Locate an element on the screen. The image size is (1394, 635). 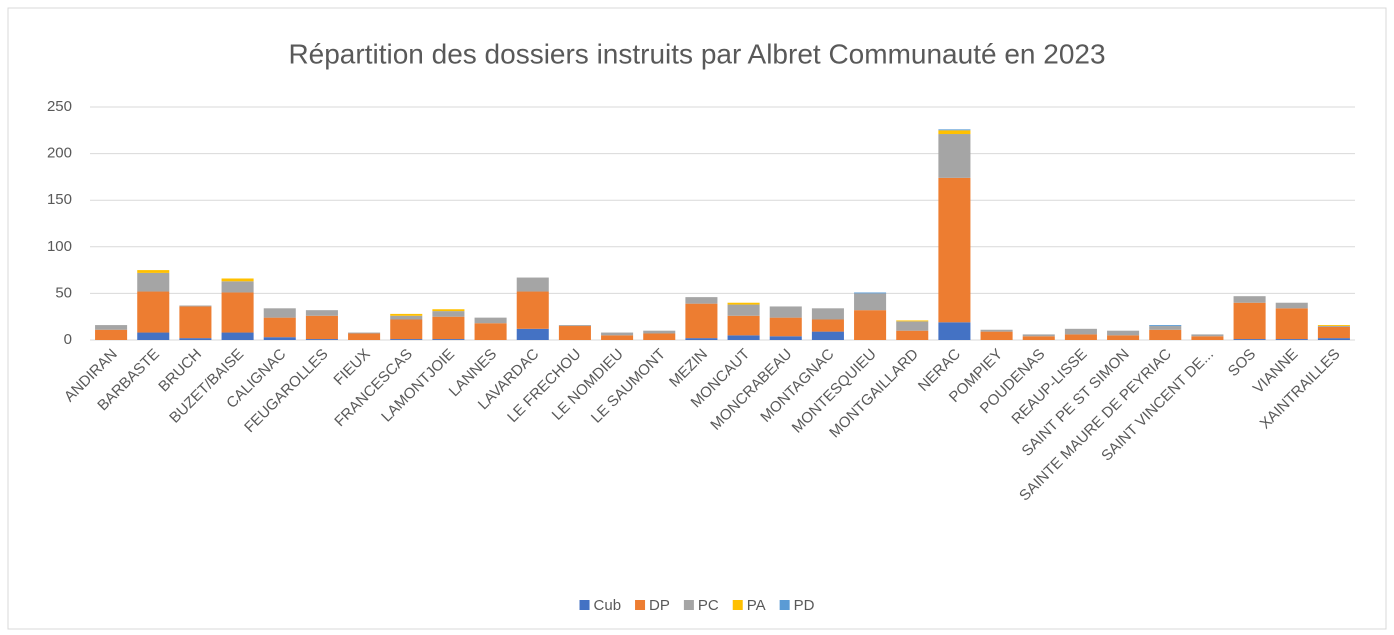
legend-label: PA is located at coordinates (756, 605).